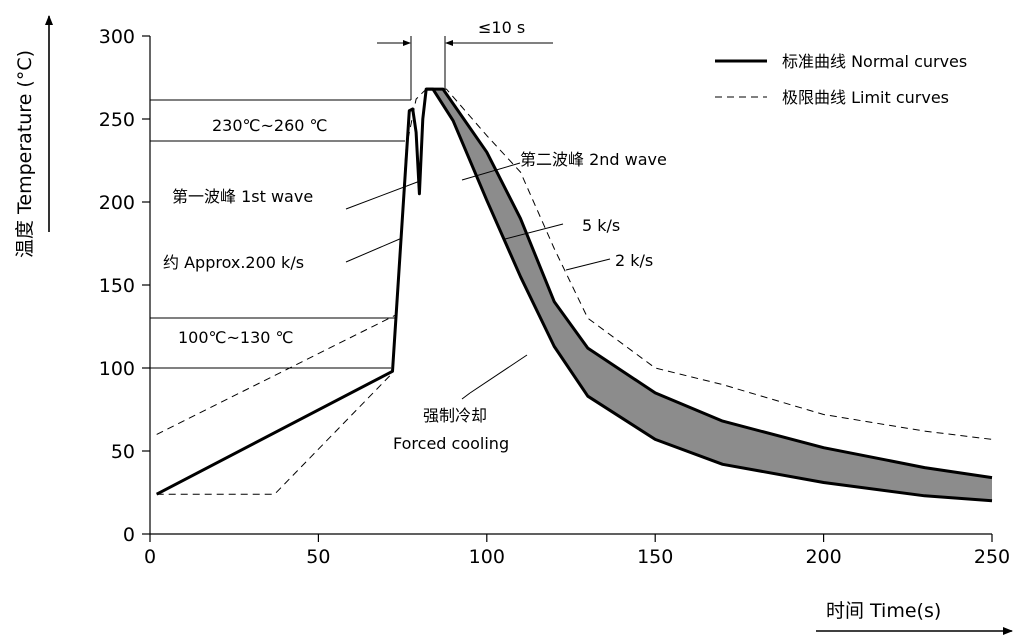 This screenshot has width=1019, height=641. Describe the element at coordinates (823, 557) in the screenshot. I see `x-tick-label: 200` at that location.